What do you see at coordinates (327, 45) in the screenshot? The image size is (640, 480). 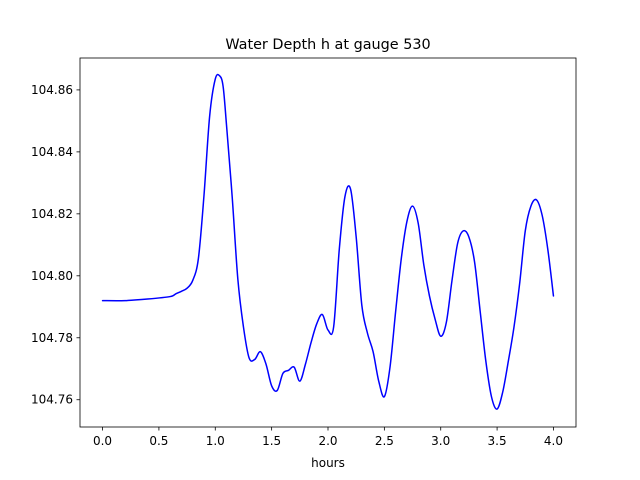 I see `chart-title: Water Depth h at gauge 530` at bounding box center [327, 45].